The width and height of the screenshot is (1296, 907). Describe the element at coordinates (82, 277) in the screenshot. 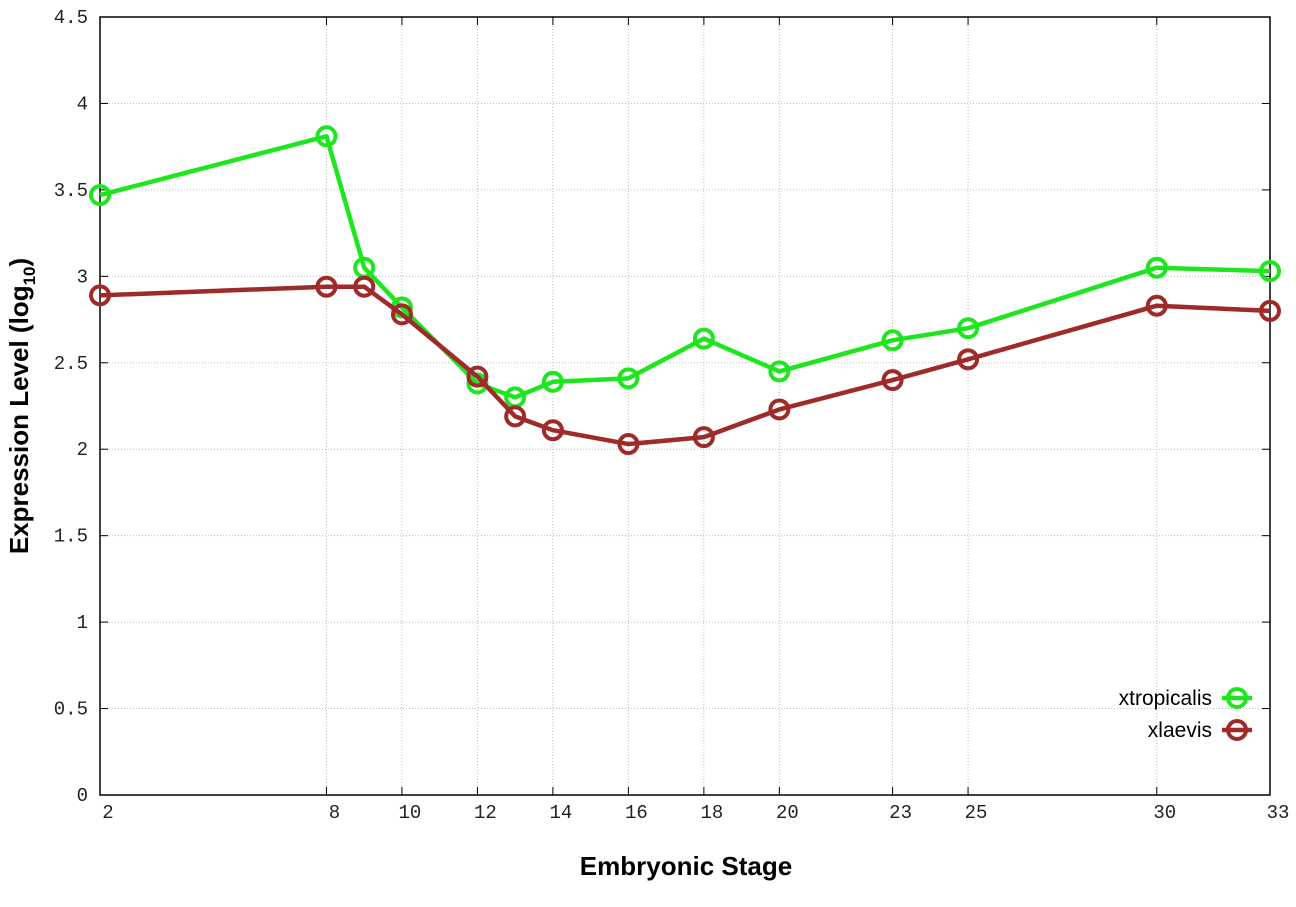

I see `y-tick-label: 3` at that location.